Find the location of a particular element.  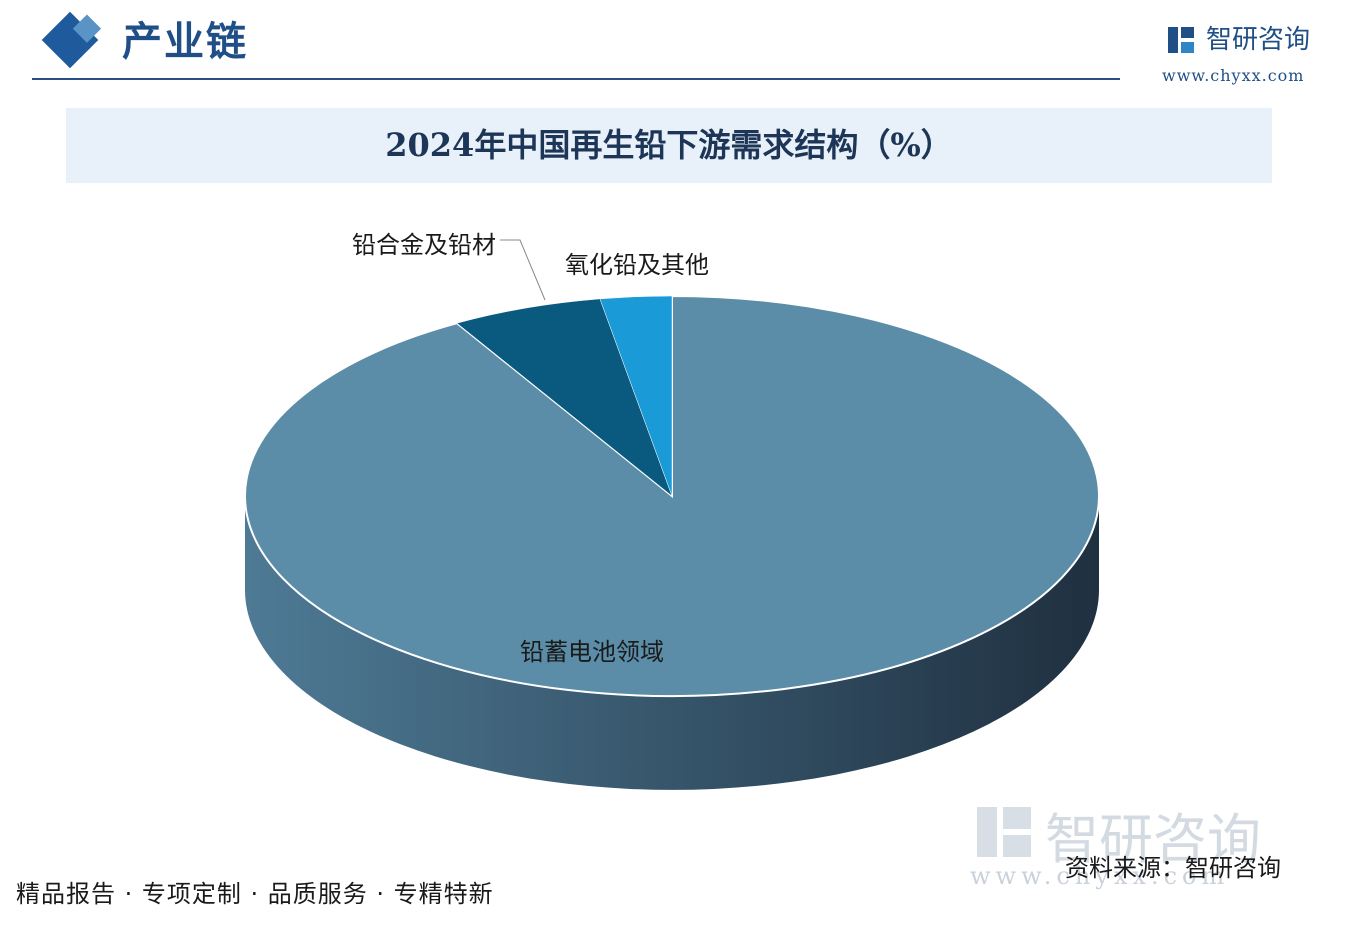

pie-slice-label-3: 氧化铅及其他 is located at coordinates (637, 265).